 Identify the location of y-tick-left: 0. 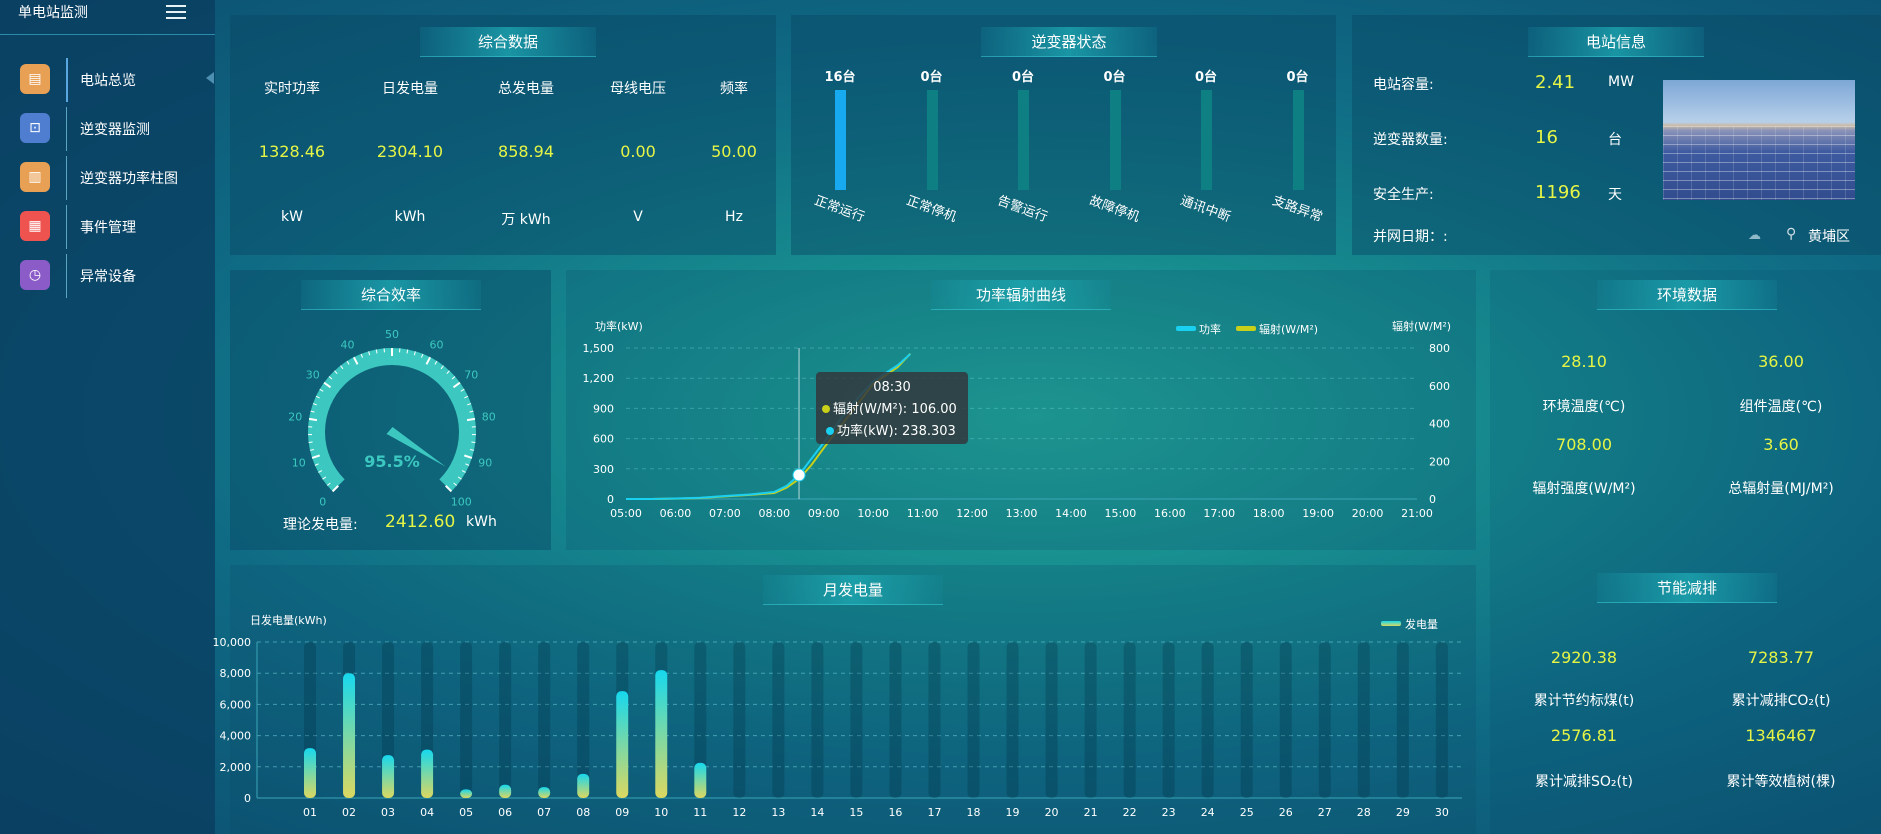
(610, 499).